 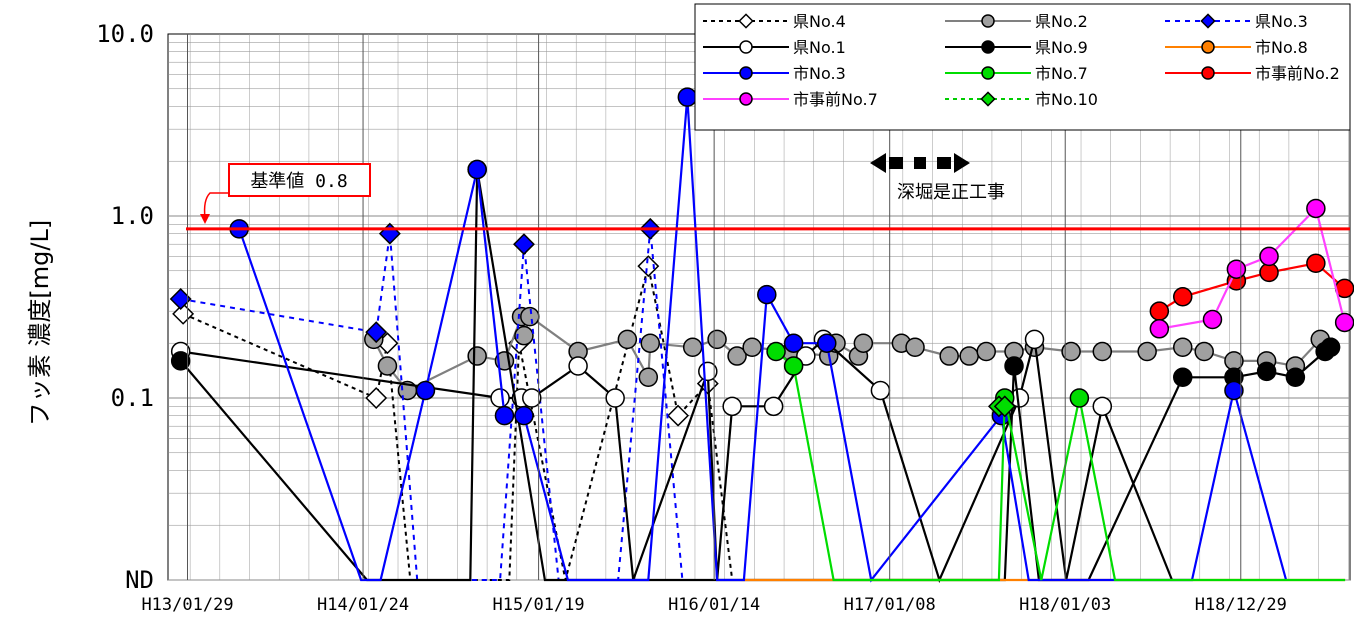 I want to click on legend-label: 県No.2, so click(x=1061, y=21).